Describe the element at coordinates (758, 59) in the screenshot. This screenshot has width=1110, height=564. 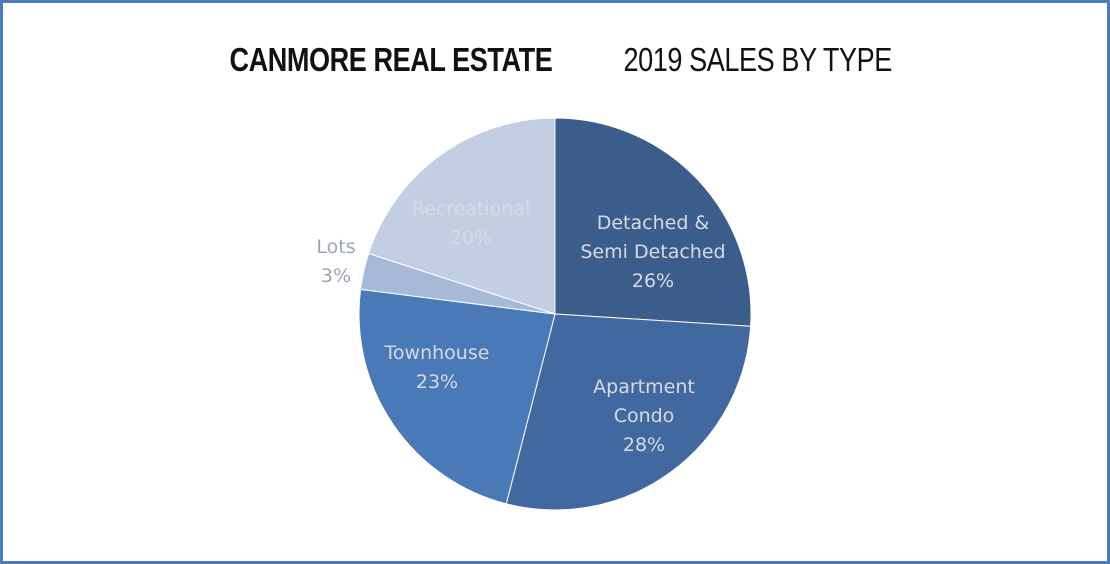
I see `chart-title-light: 2019 SALES BY TYPE` at that location.